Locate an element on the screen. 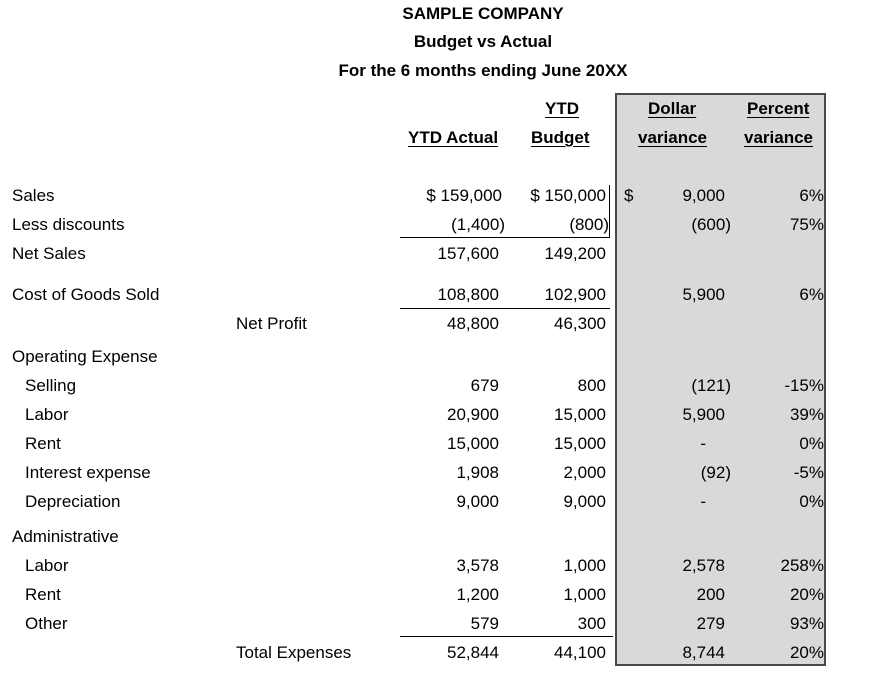 This screenshot has width=873, height=692. rent-percent-variance: 0% is located at coordinates (811, 443).